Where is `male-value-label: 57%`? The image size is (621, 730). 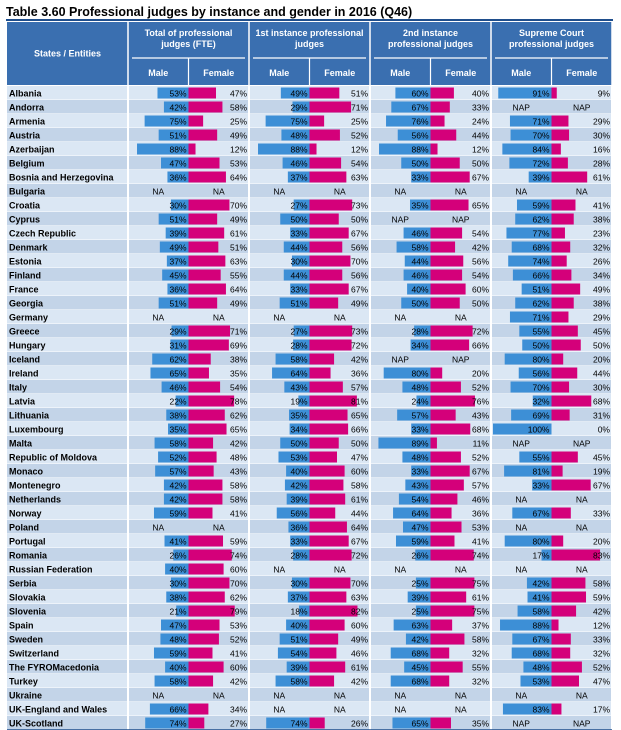 male-value-label: 57% is located at coordinates (177, 471).